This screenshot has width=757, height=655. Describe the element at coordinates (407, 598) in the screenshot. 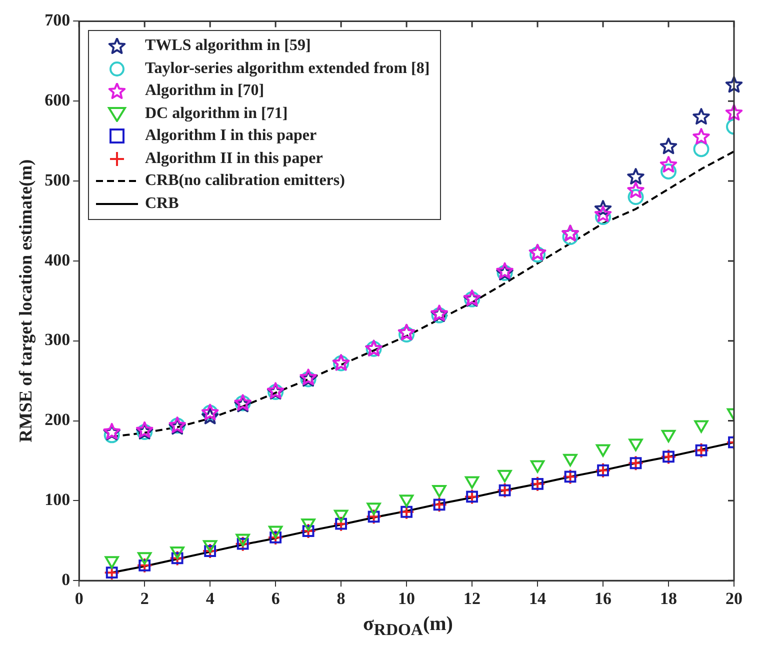

I see `x-tick-label: 10` at that location.